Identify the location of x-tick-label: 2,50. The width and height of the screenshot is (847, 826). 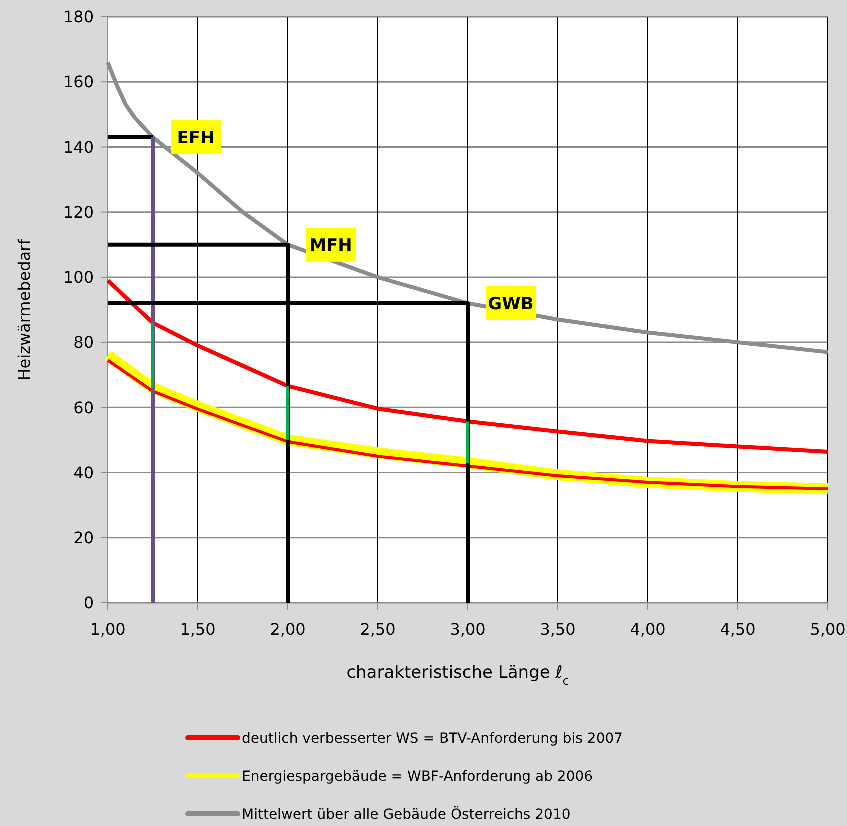
(378, 629).